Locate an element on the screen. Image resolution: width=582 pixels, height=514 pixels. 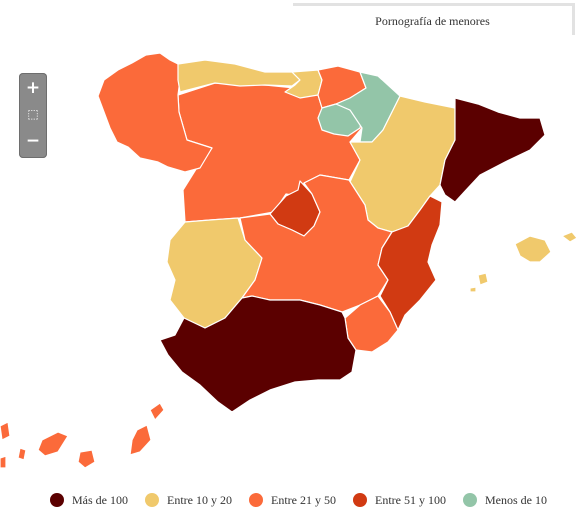
zoom-in-button: + is located at coordinates (33, 88).